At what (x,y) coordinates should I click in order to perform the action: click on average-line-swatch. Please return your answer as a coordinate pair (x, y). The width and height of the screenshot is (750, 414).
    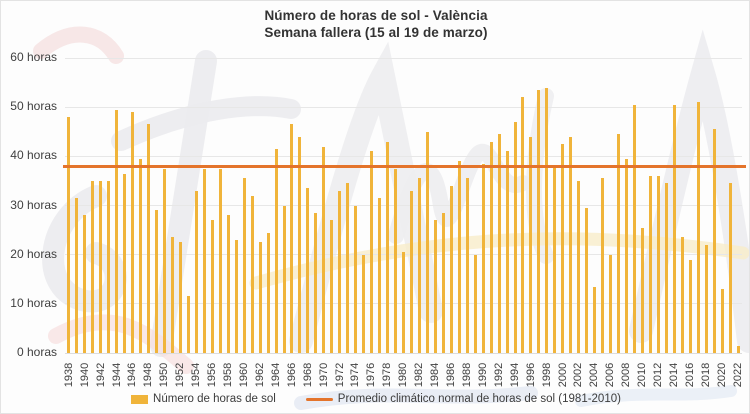
    Looking at the image, I should click on (319, 399).